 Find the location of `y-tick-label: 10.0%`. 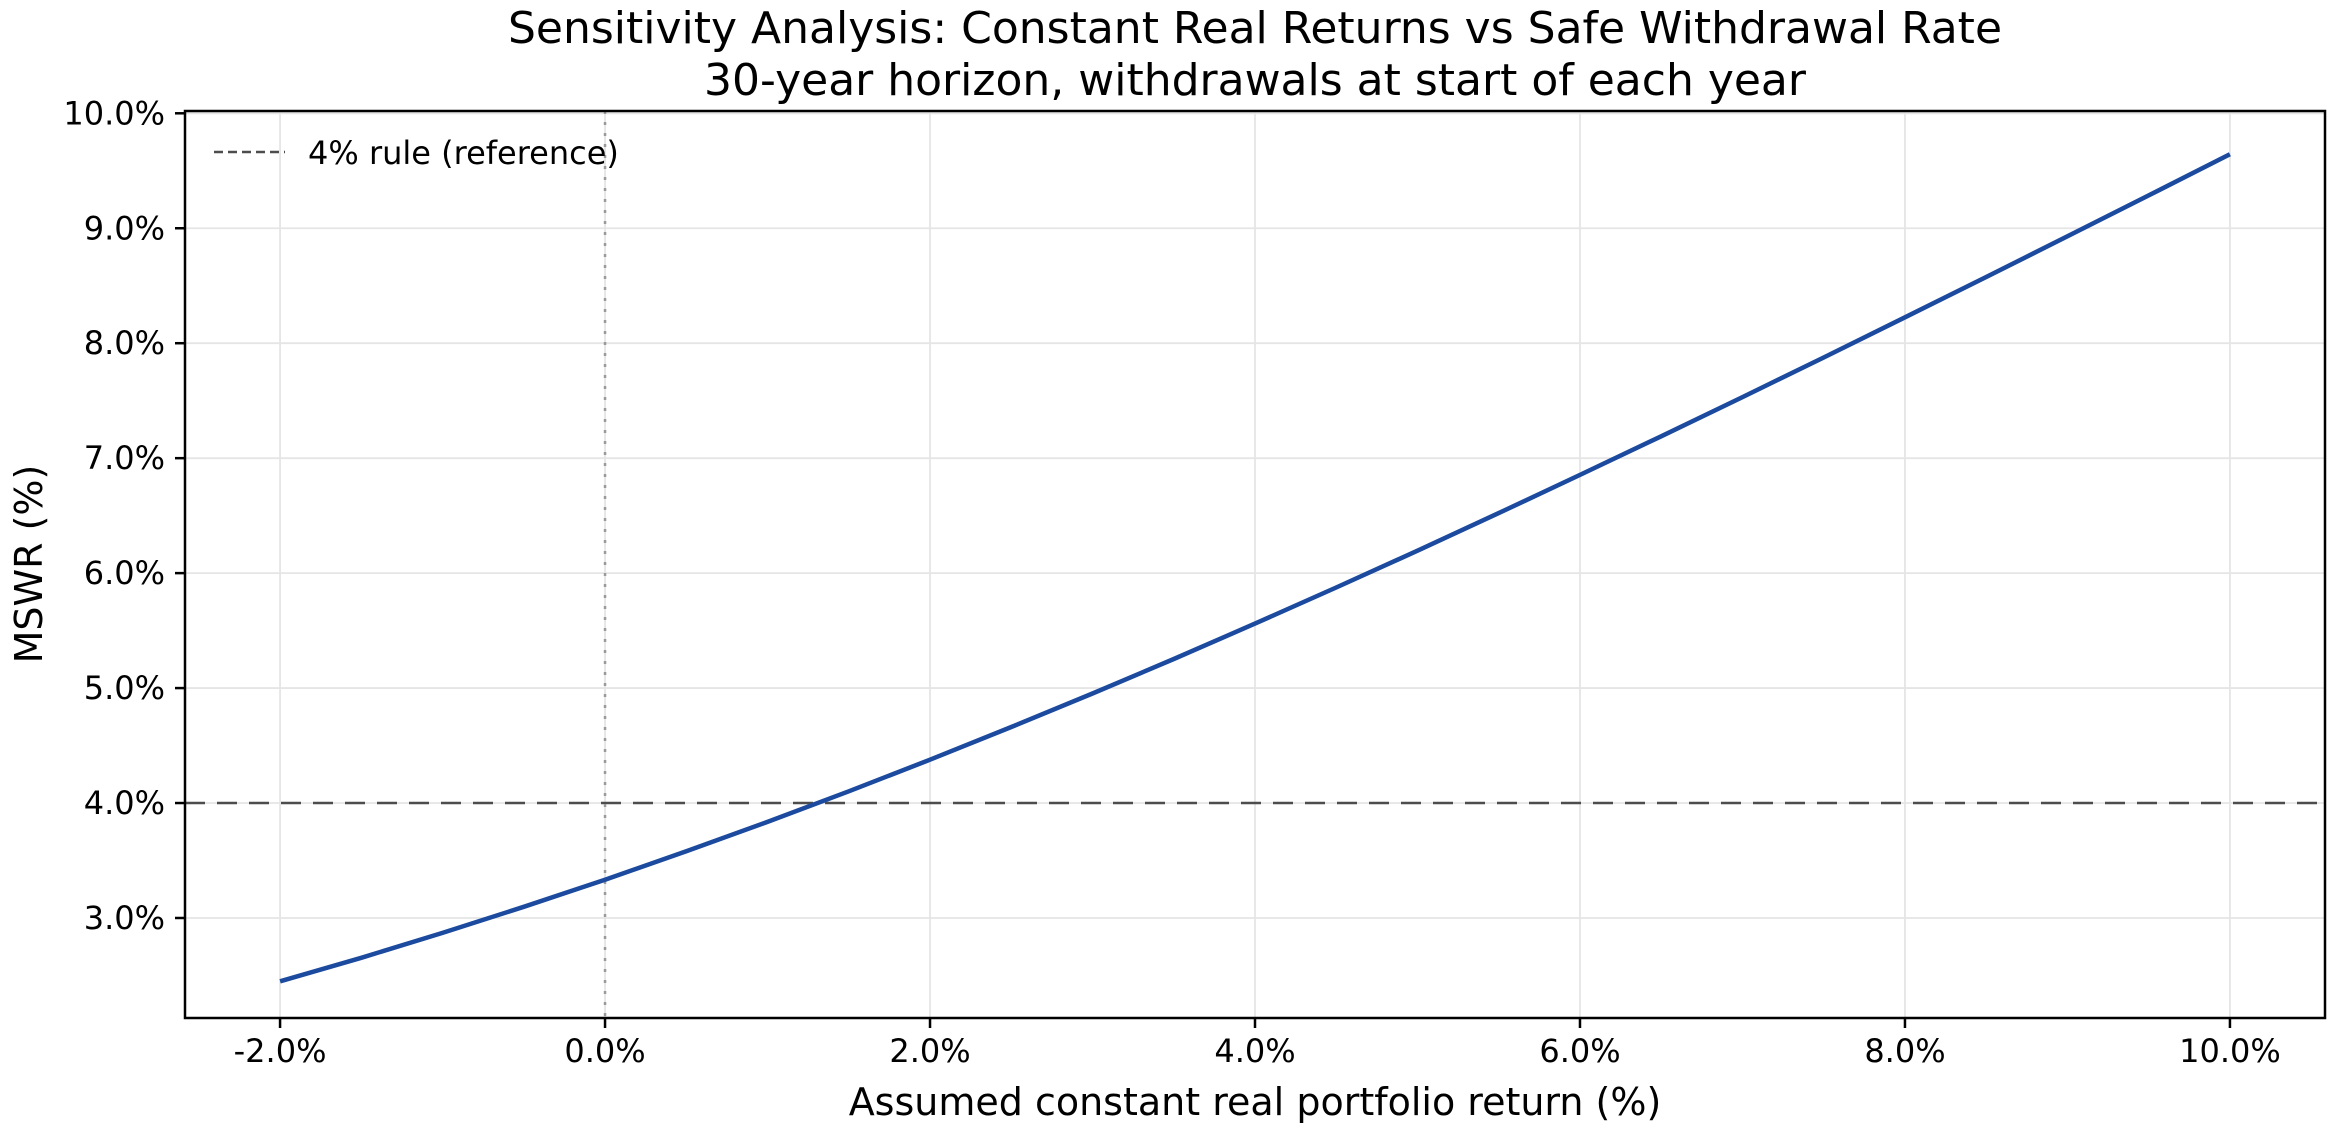

y-tick-label: 10.0% is located at coordinates (114, 113).